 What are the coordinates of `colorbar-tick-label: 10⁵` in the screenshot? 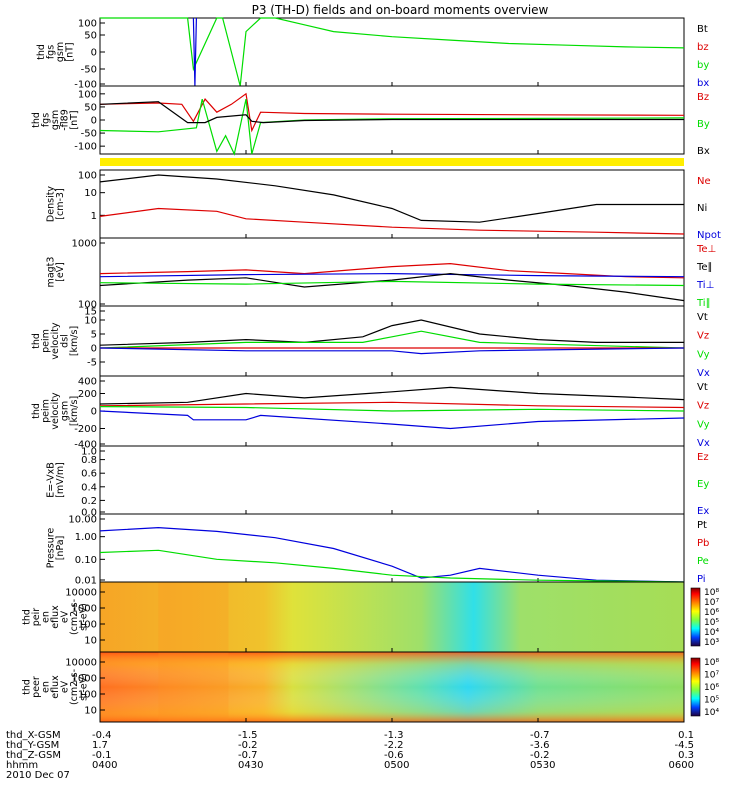 It's located at (711, 623).